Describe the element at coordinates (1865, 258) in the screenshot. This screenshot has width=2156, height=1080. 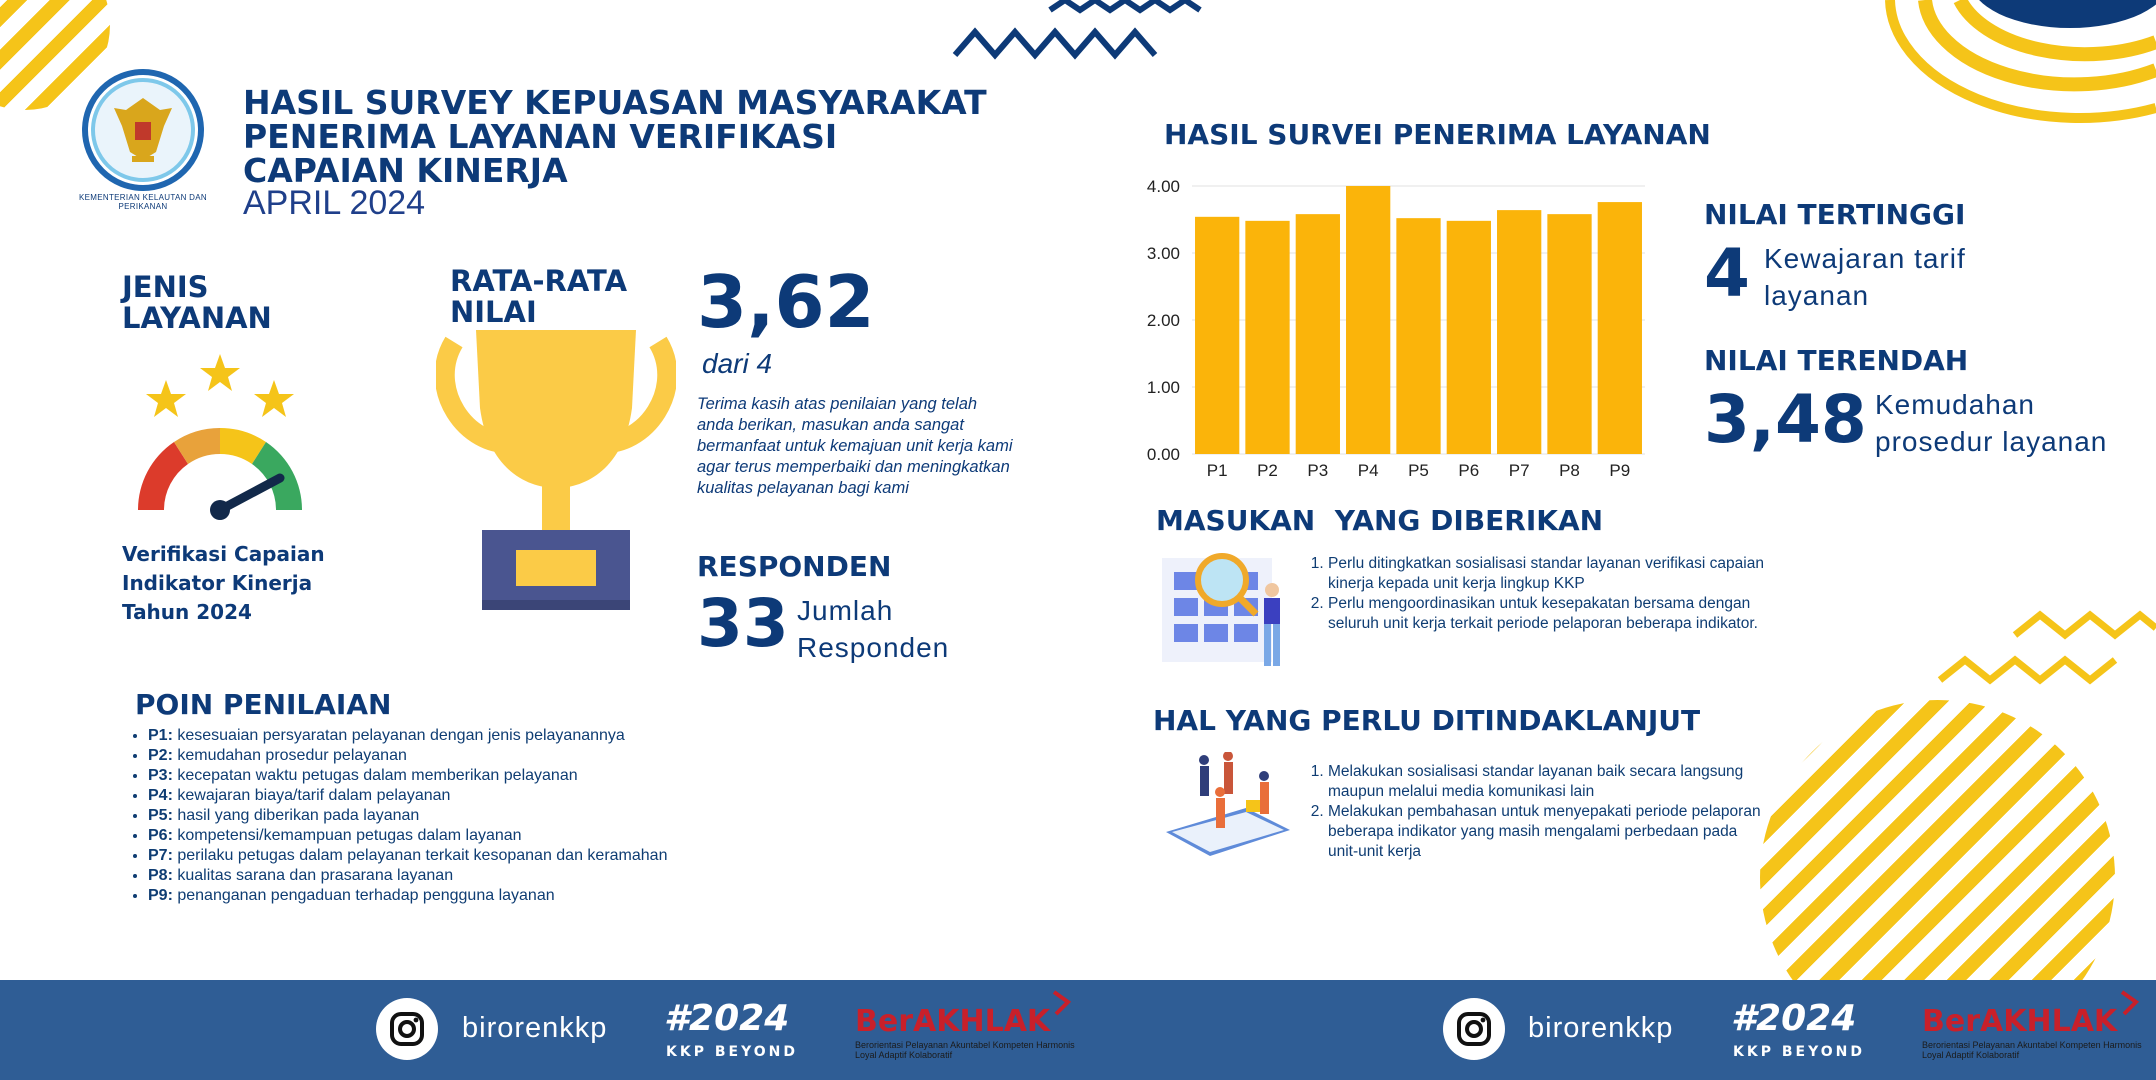
I see `nilai-tertinggi-label-line-1: Kewajaran tarif` at that location.